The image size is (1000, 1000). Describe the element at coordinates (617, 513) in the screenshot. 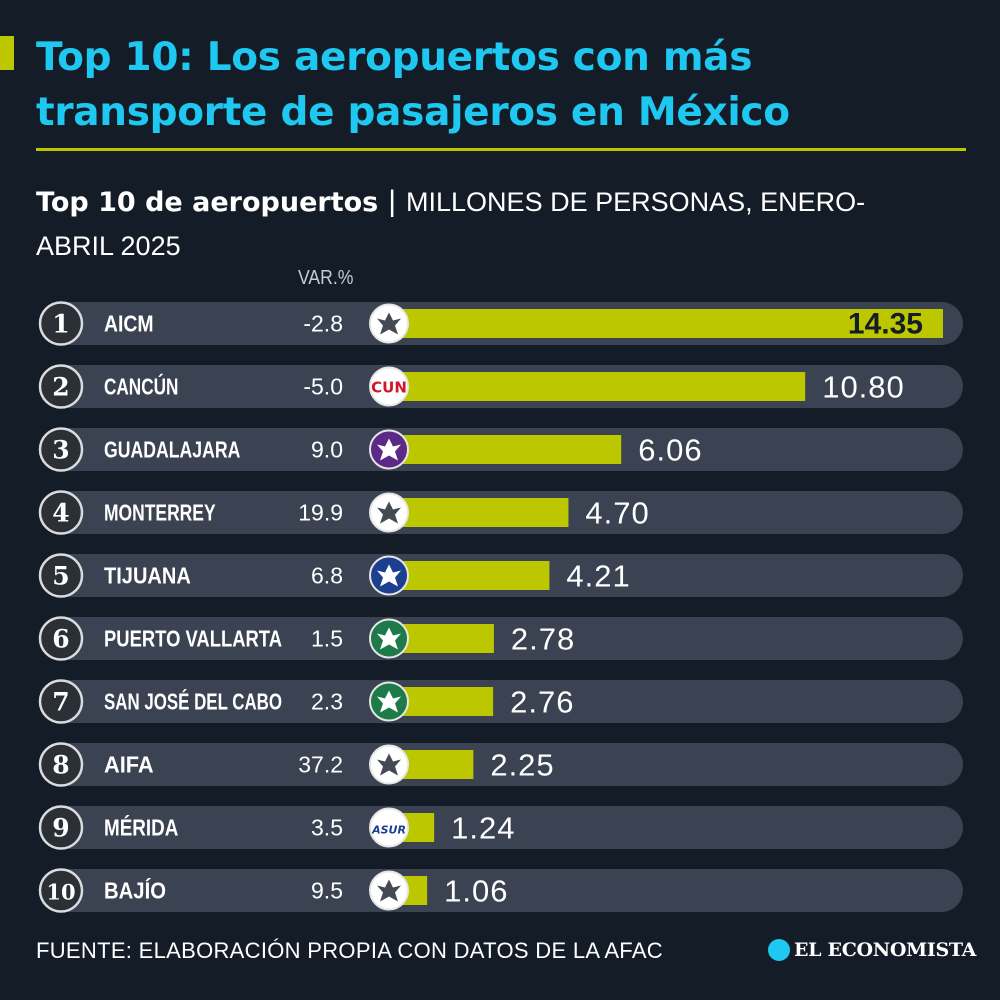

I see `value-label: 4.70` at that location.